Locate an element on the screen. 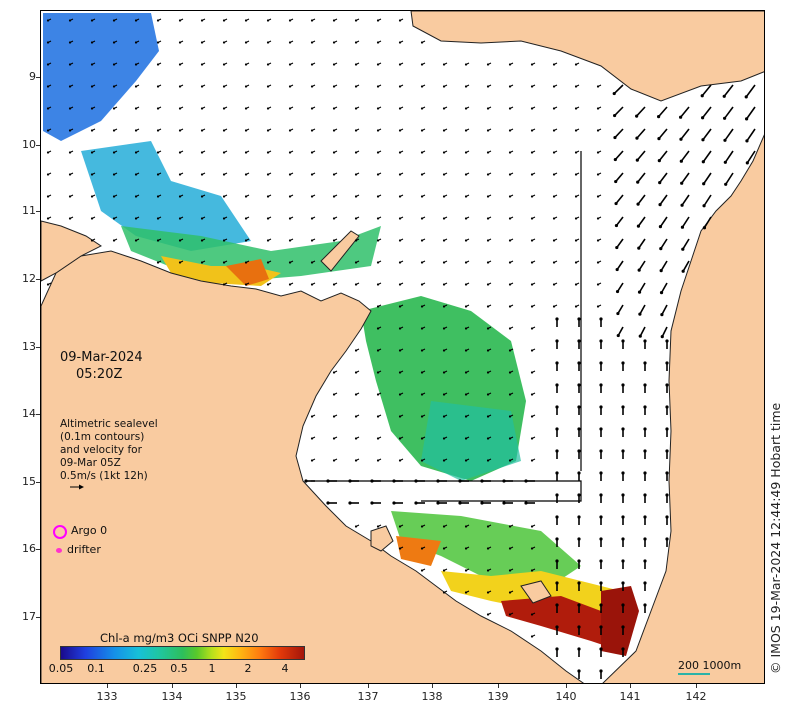 The height and width of the screenshot is (716, 792). lat-tick-16: 16 is located at coordinates (20, 549).